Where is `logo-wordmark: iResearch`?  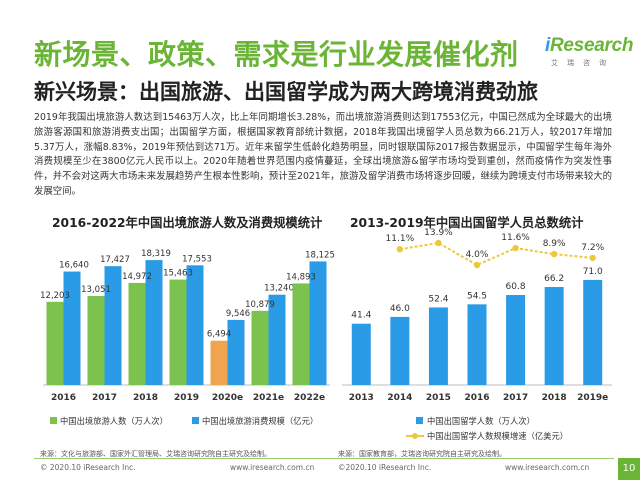
logo-wordmark: iResearch is located at coordinates (589, 45).